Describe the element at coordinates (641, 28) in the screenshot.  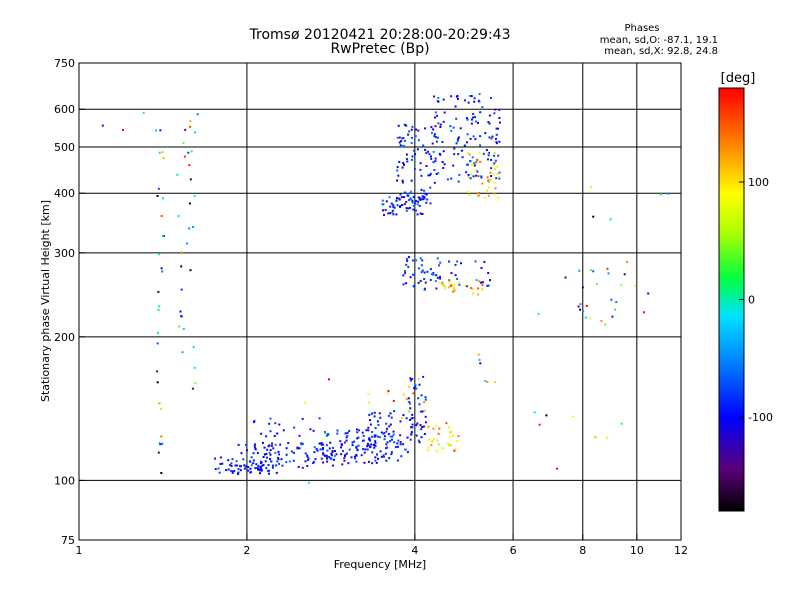
I see `phases-heading: Phases` at that location.